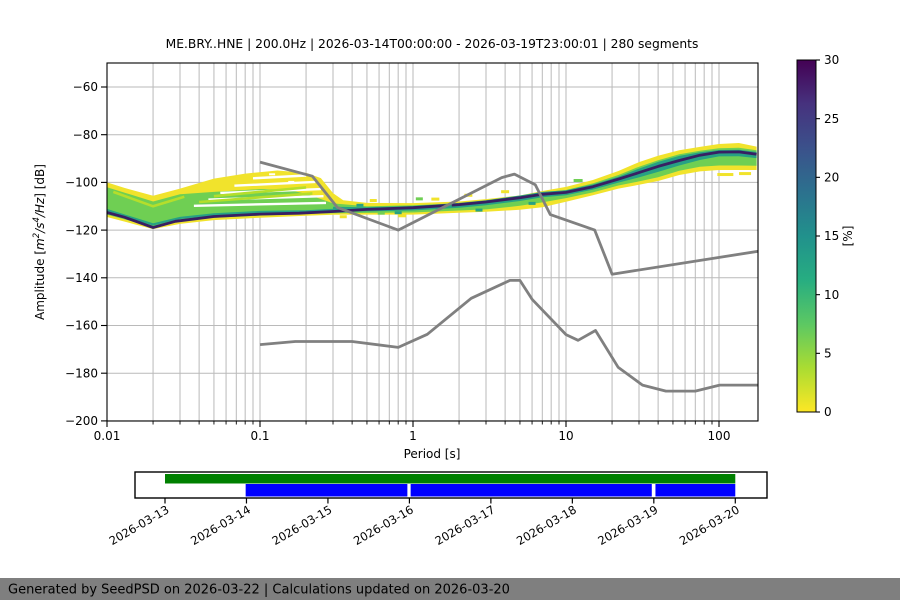  Describe the element at coordinates (81, 230) in the screenshot. I see `y-tick-label: −120` at that location.